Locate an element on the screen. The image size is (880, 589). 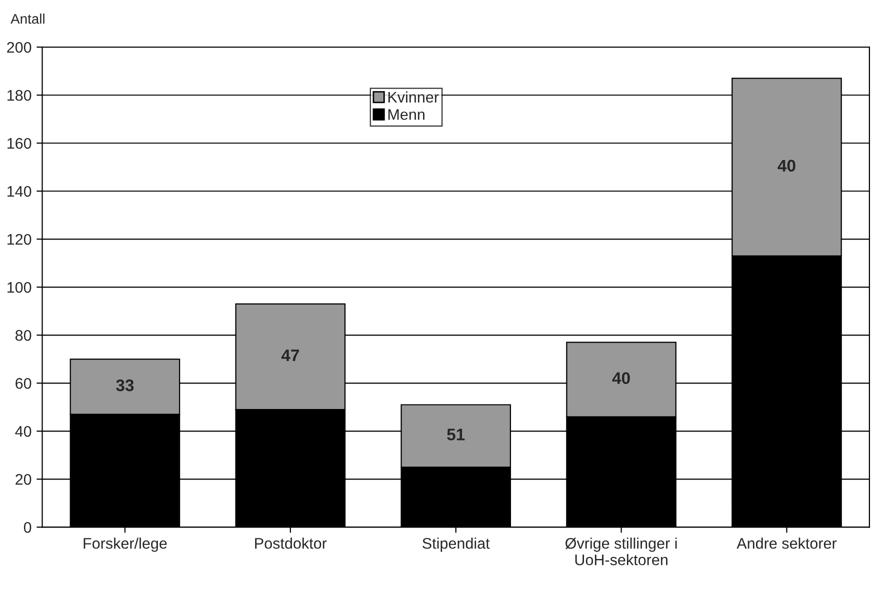
y-tick-label: 140 is located at coordinates (20, 191).